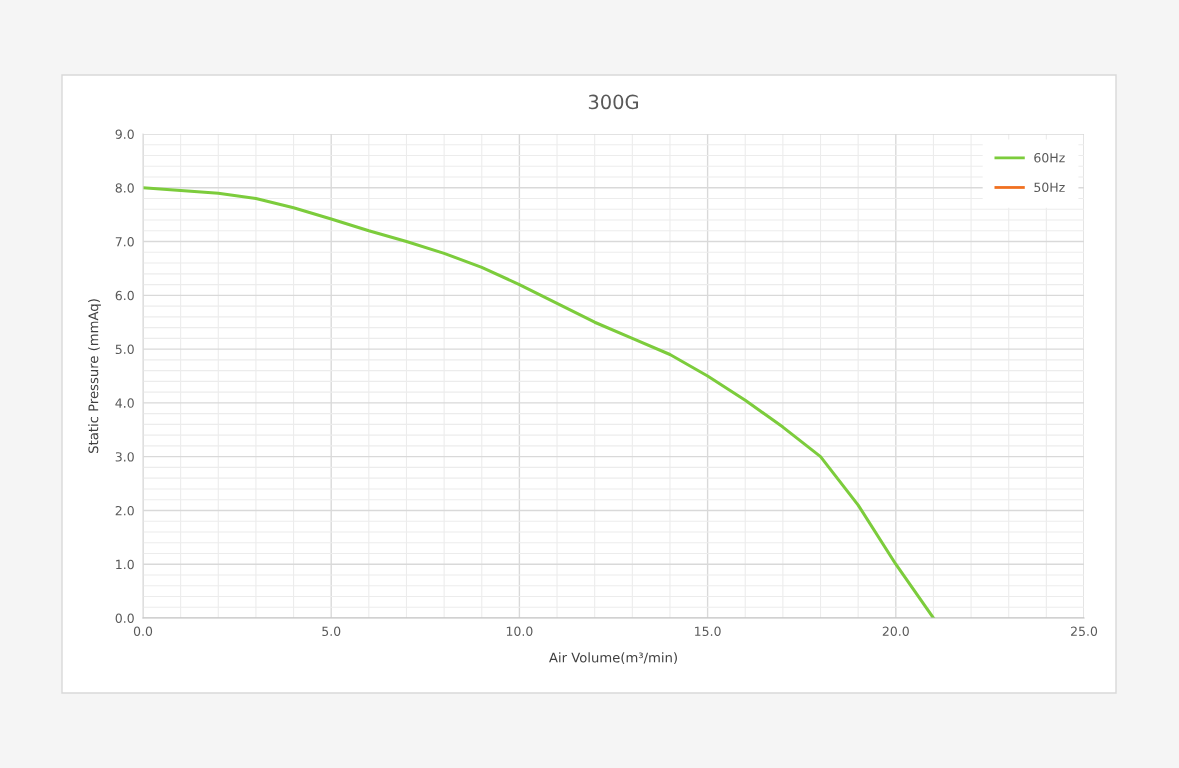  What do you see at coordinates (1049, 157) in the screenshot?
I see `legend-label: 60Hz` at bounding box center [1049, 157].